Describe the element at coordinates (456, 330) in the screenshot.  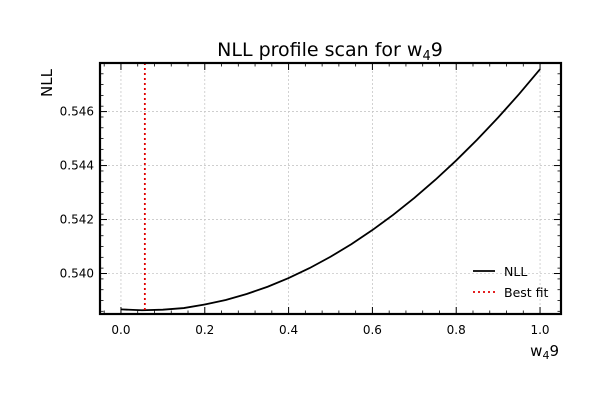
I see `x-tick-label: 0.8` at that location.